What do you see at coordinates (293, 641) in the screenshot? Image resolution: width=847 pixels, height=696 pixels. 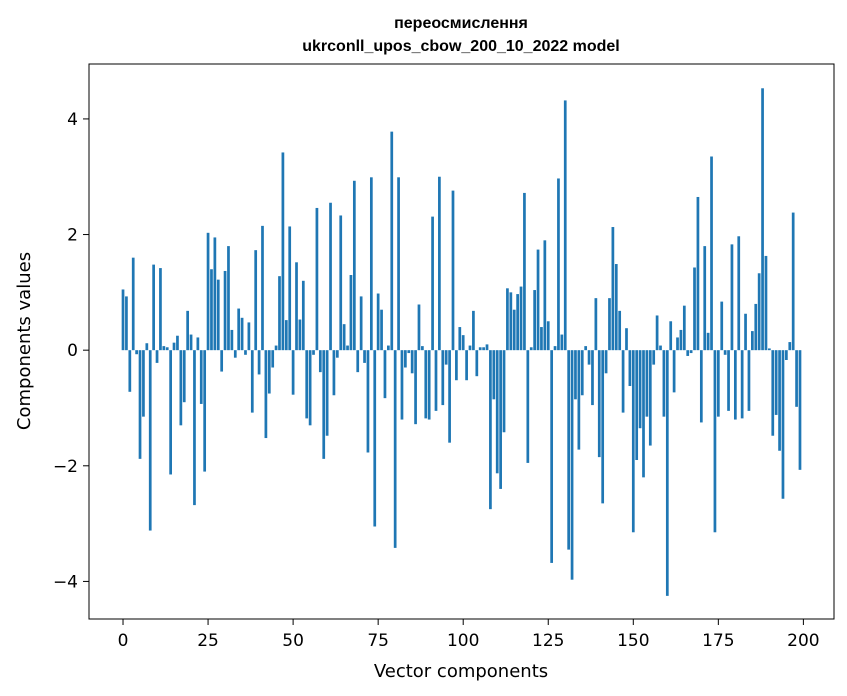 I see `x-tick-label: 50` at bounding box center [293, 641].